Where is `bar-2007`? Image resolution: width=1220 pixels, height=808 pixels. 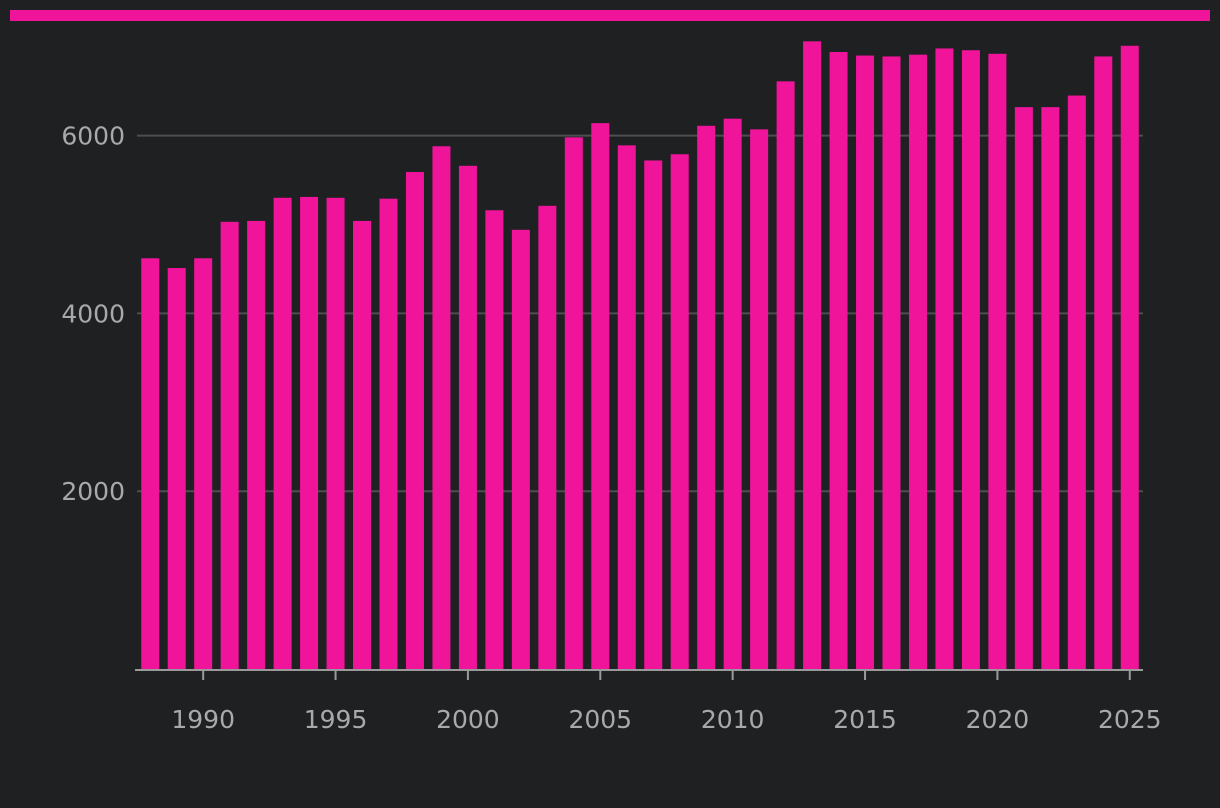 bar-2007 is located at coordinates (653, 414).